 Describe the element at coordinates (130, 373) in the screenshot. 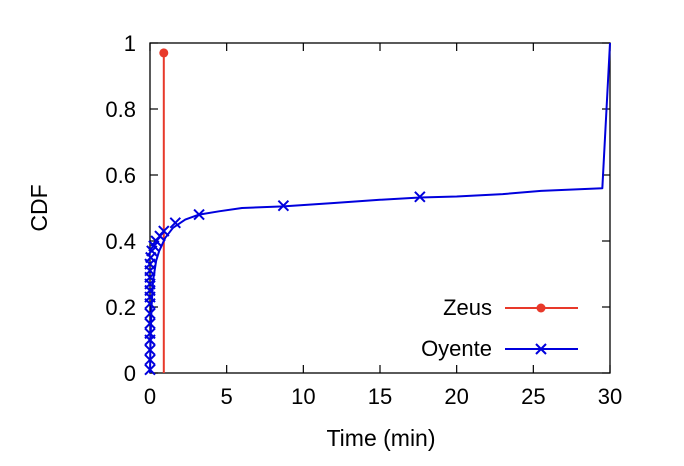

I see `y-tick-label: 0` at that location.